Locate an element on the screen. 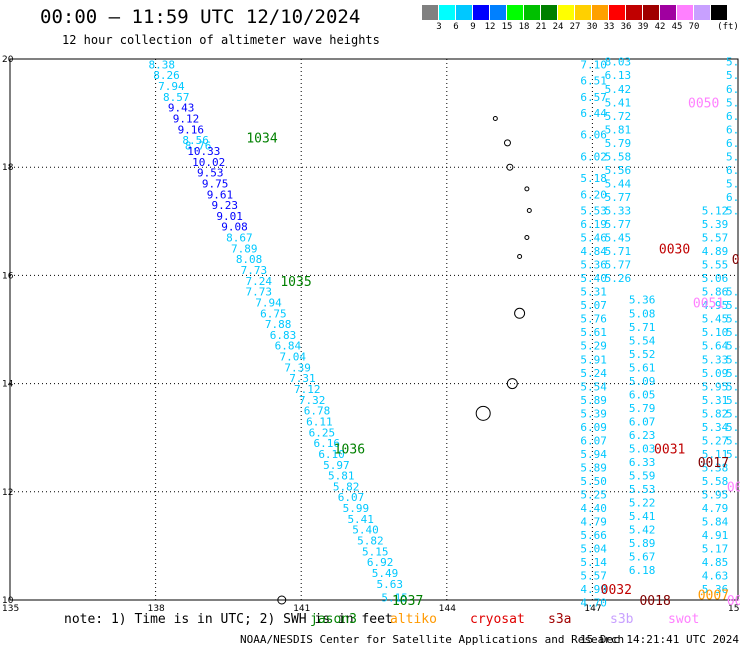  pass-time-label: 1037 is located at coordinates (407, 601).